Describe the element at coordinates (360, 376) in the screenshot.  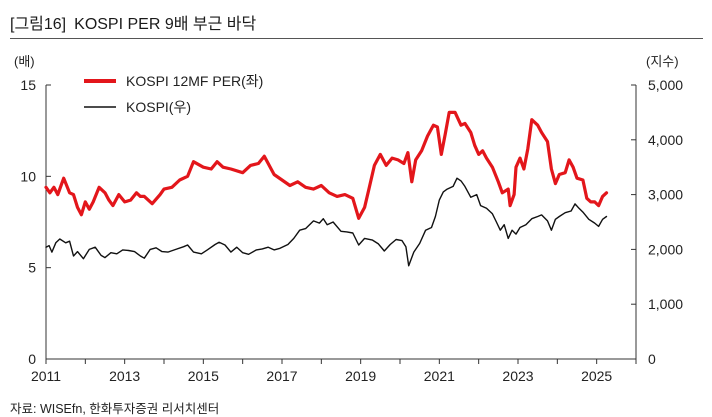
I see `x-tick-label: 2019` at that location.